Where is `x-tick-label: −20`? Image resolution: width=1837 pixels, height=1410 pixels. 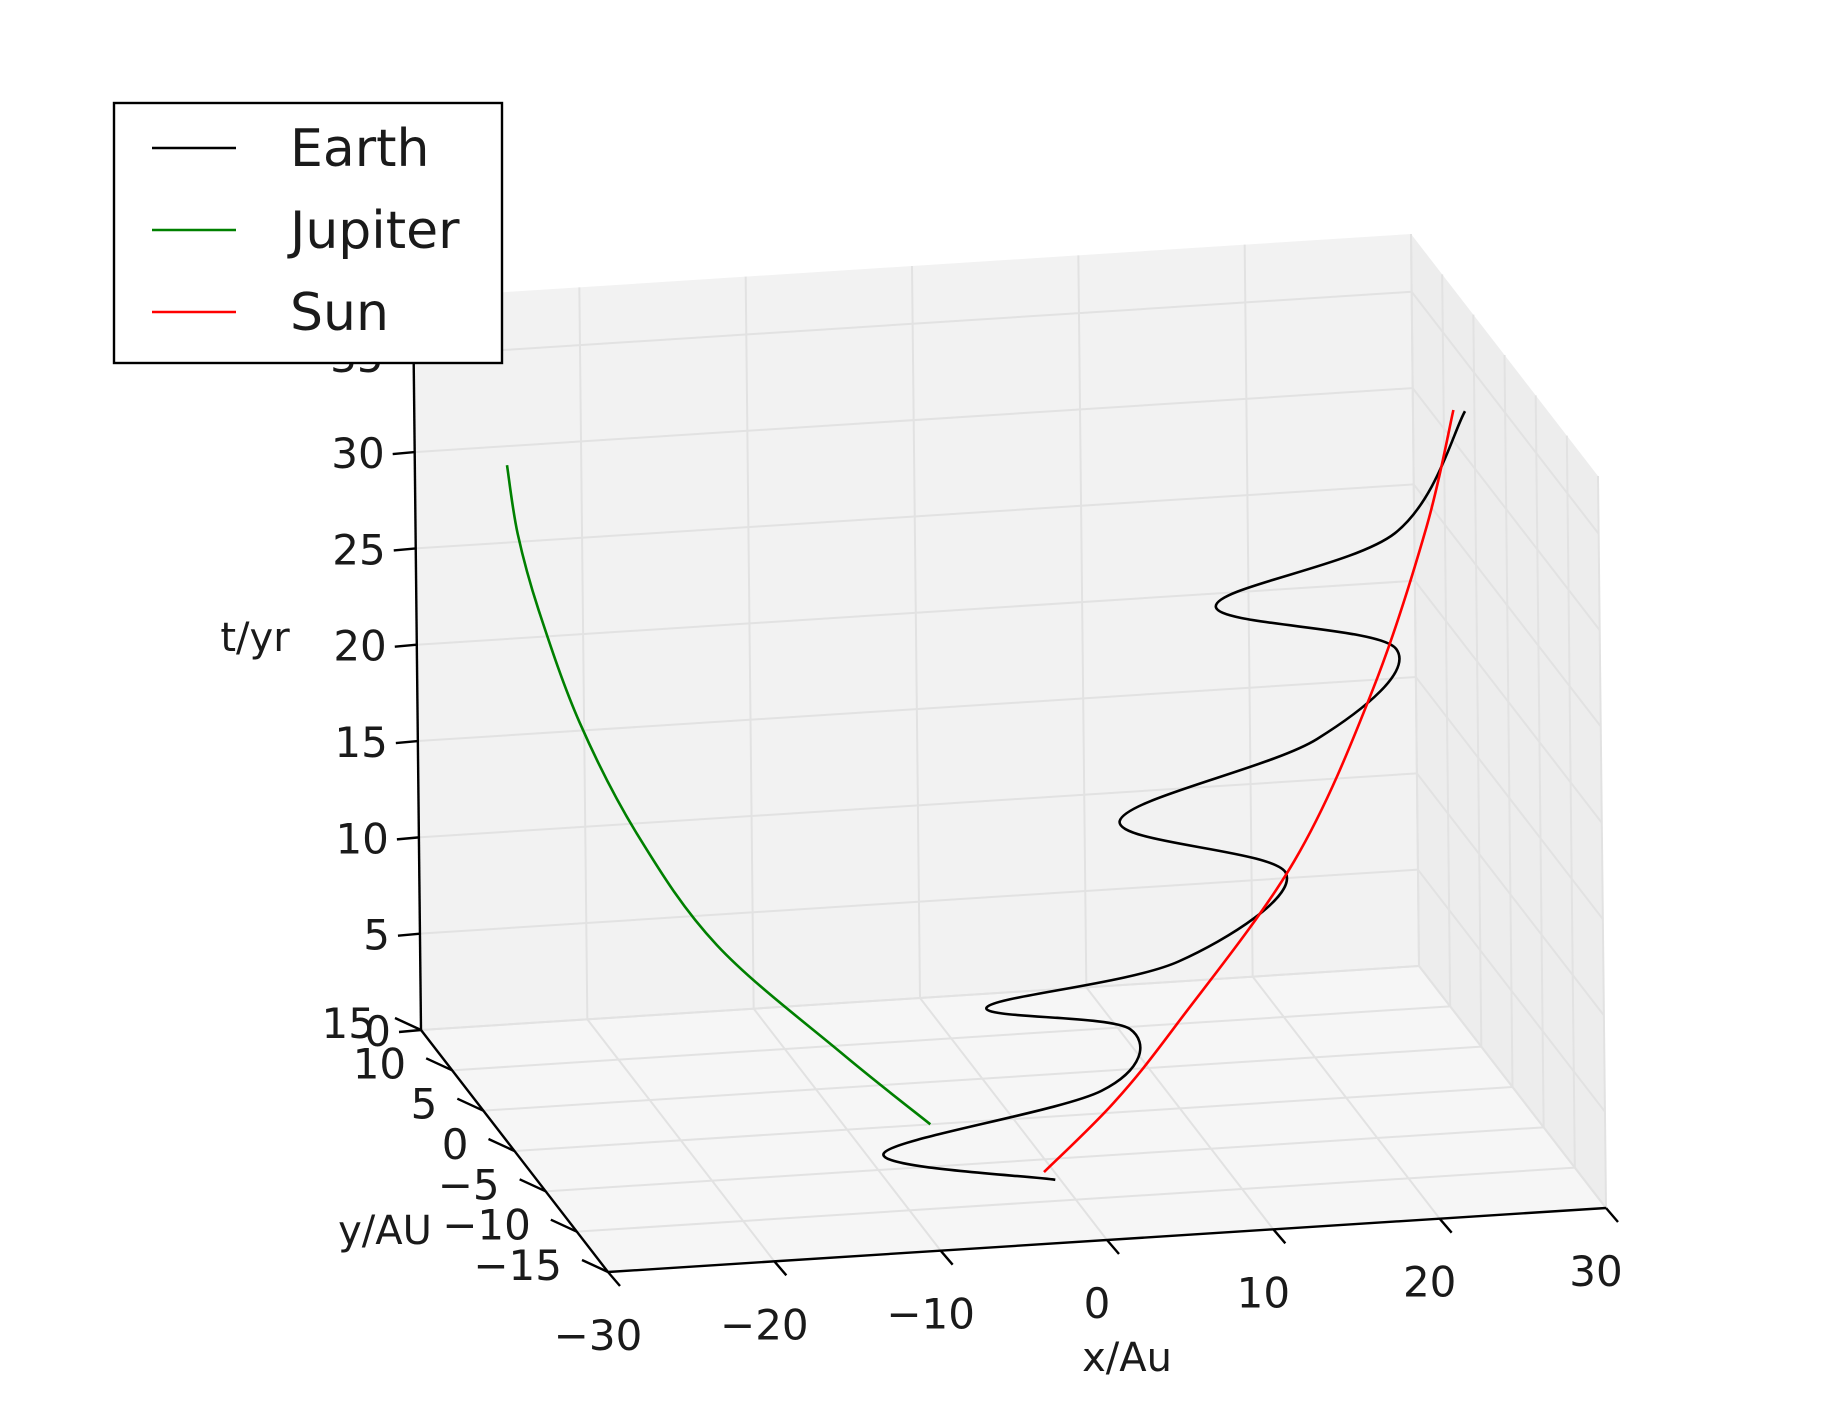 x-tick-label: −20 is located at coordinates (764, 1324).